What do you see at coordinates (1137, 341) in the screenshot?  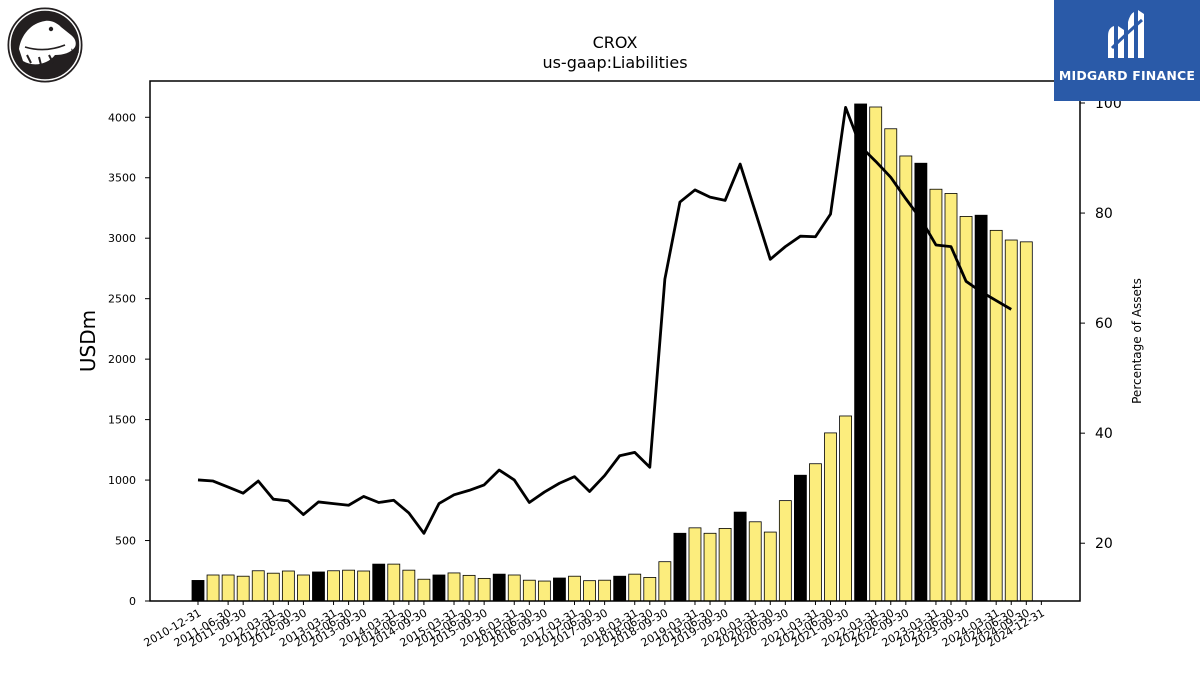 I see `y2-axis-label: Percentage of Assets` at bounding box center [1137, 341].